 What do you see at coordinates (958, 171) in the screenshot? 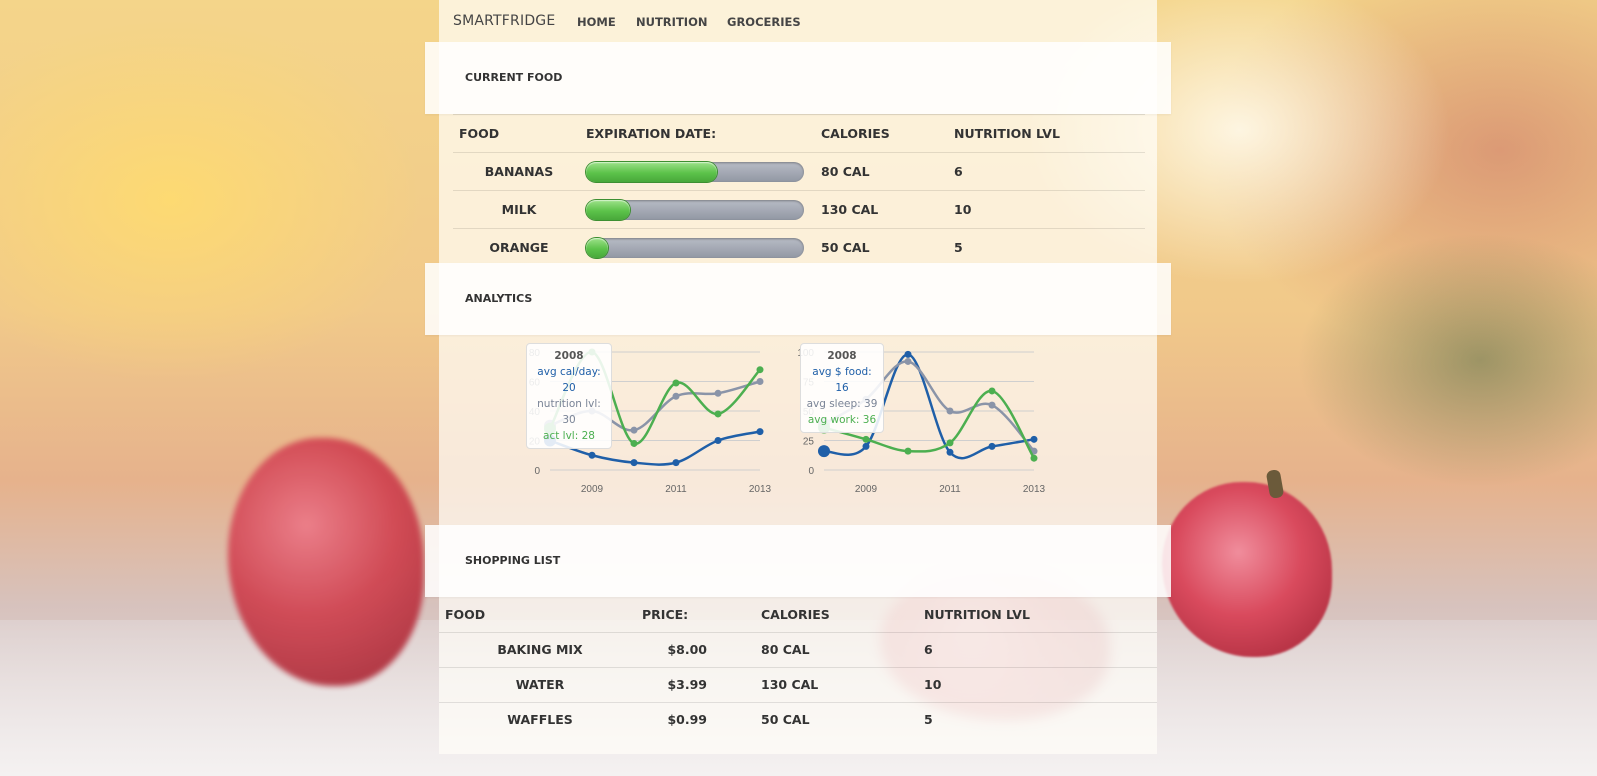
I see `food-nutrition: 6` at bounding box center [958, 171].